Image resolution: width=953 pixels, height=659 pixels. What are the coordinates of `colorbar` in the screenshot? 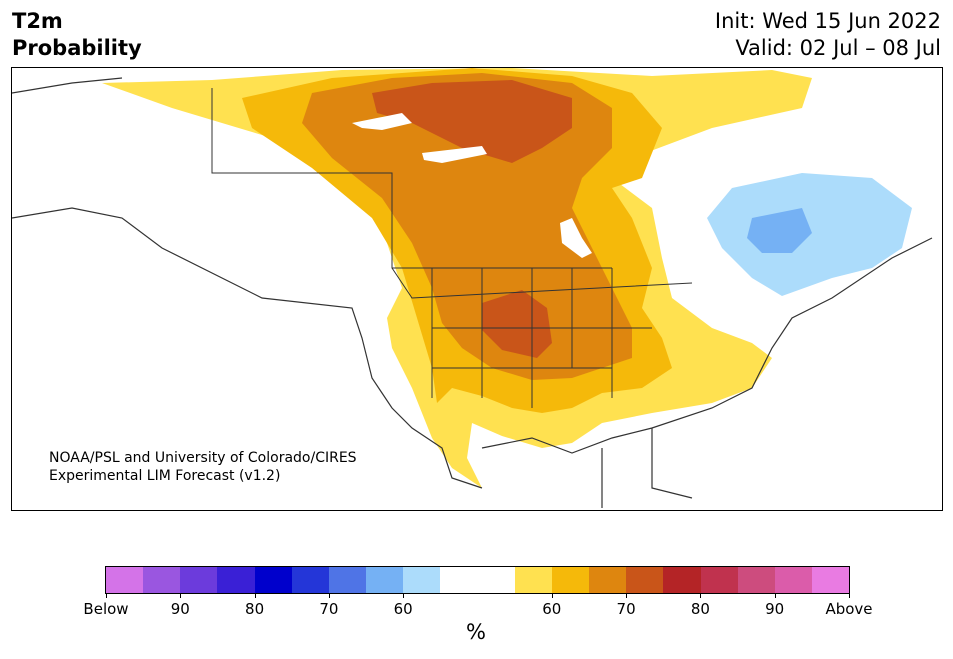 It's located at (477, 580).